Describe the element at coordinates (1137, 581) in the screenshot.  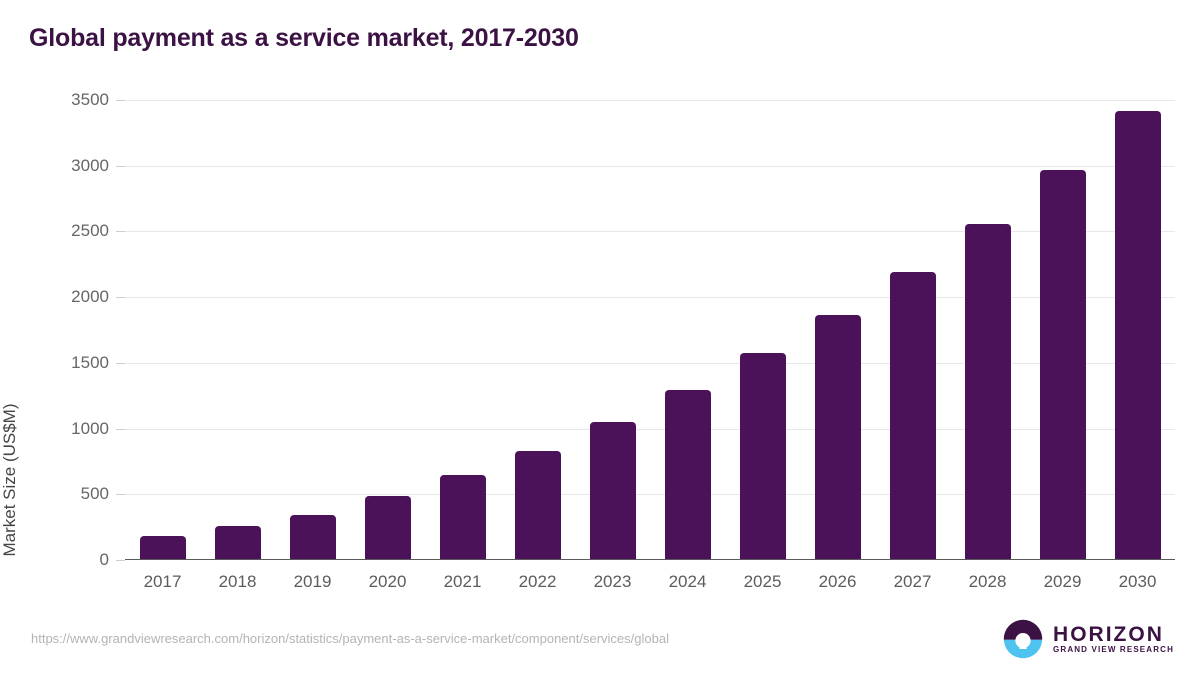
I see `x-tick-label: 2030` at that location.